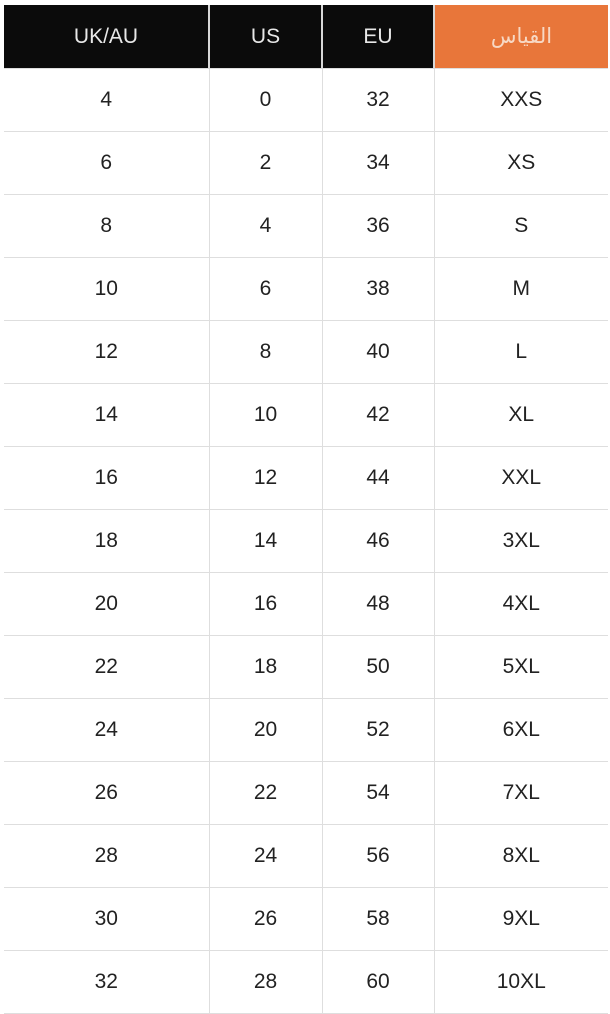 This screenshot has height=1014, width=610. I want to click on cell-eu: 46, so click(378, 541).